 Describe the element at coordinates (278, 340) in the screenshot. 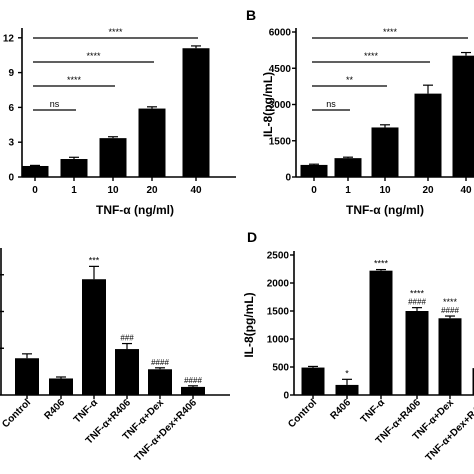

I see `y-tick-label: 1000` at that location.